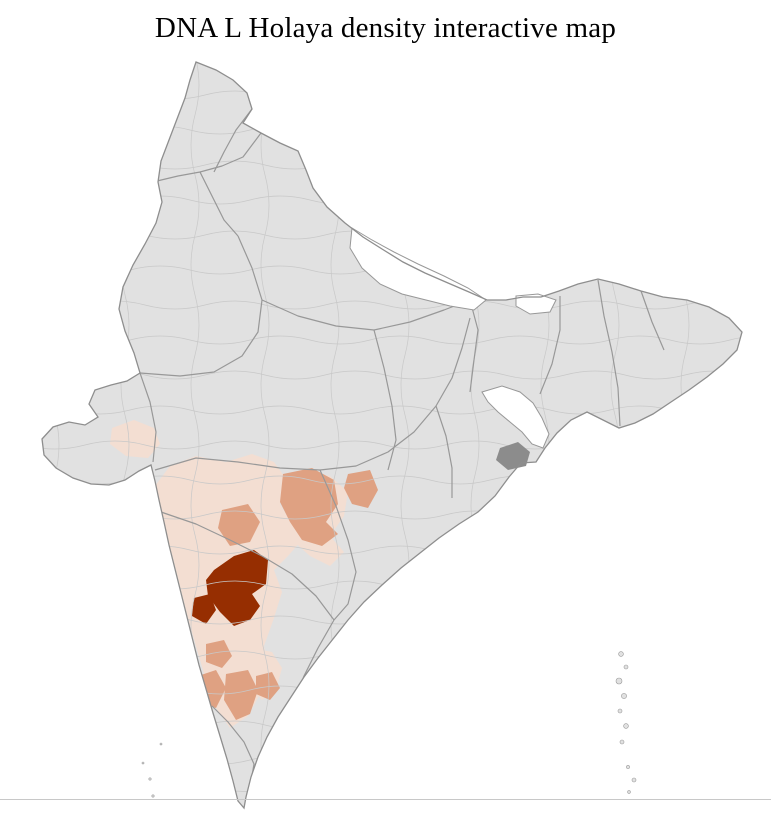 The image size is (771, 817). I want to click on island-chains, so click(389, 724).